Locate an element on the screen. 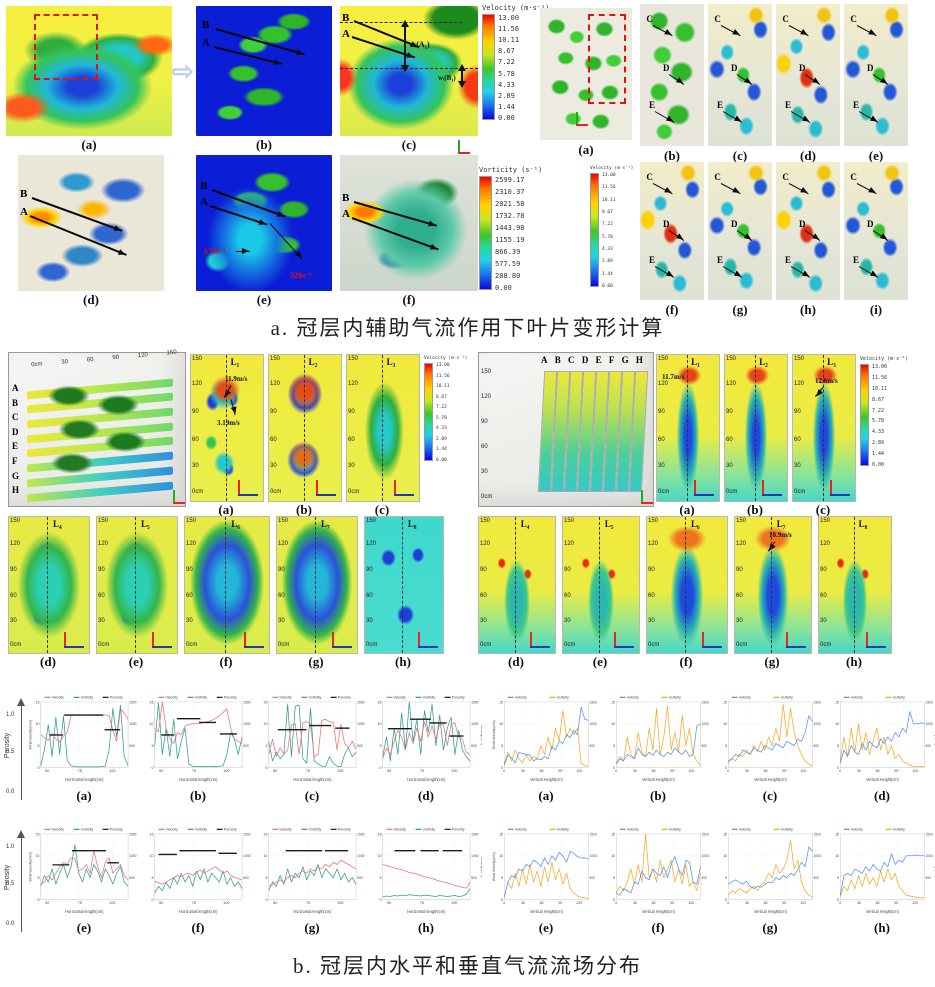  colorbar-tick: 10.11 is located at coordinates (880, 388).